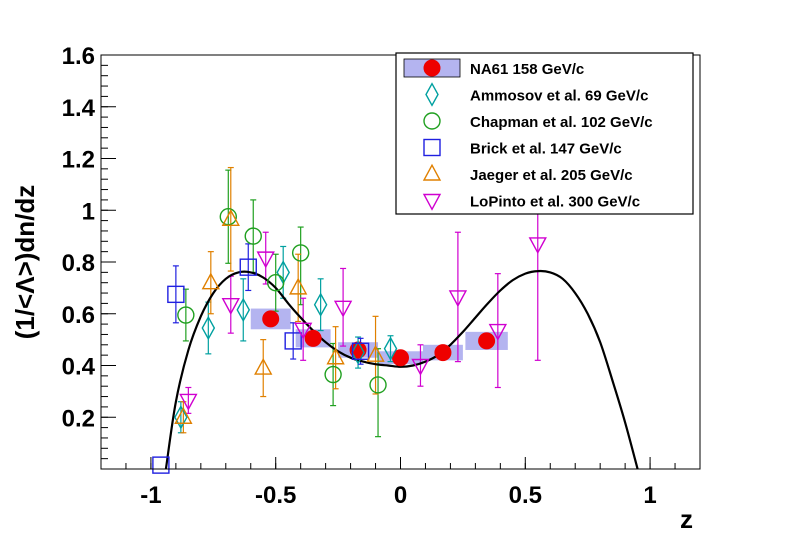 The image size is (788, 534). Describe the element at coordinates (527, 69) in the screenshot. I see `legend-label: NA61 158 GeV/c` at that location.